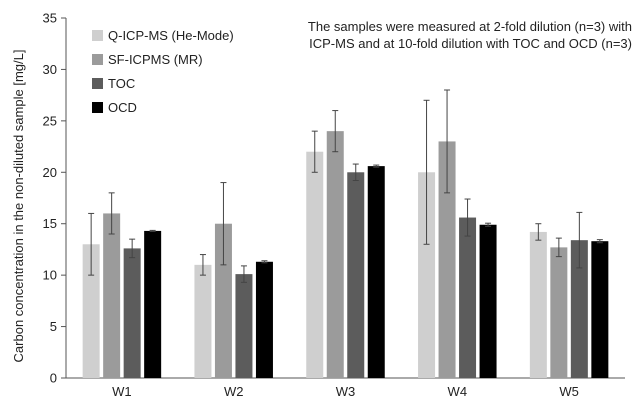 The width and height of the screenshot is (639, 399). I want to click on y-tick-label: 10, so click(50, 275).